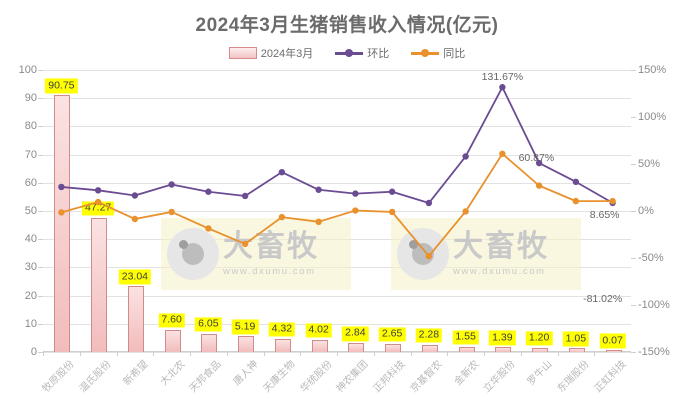 The image size is (694, 406). I want to click on y-axis-tick-left: 70, so click(30, 154).